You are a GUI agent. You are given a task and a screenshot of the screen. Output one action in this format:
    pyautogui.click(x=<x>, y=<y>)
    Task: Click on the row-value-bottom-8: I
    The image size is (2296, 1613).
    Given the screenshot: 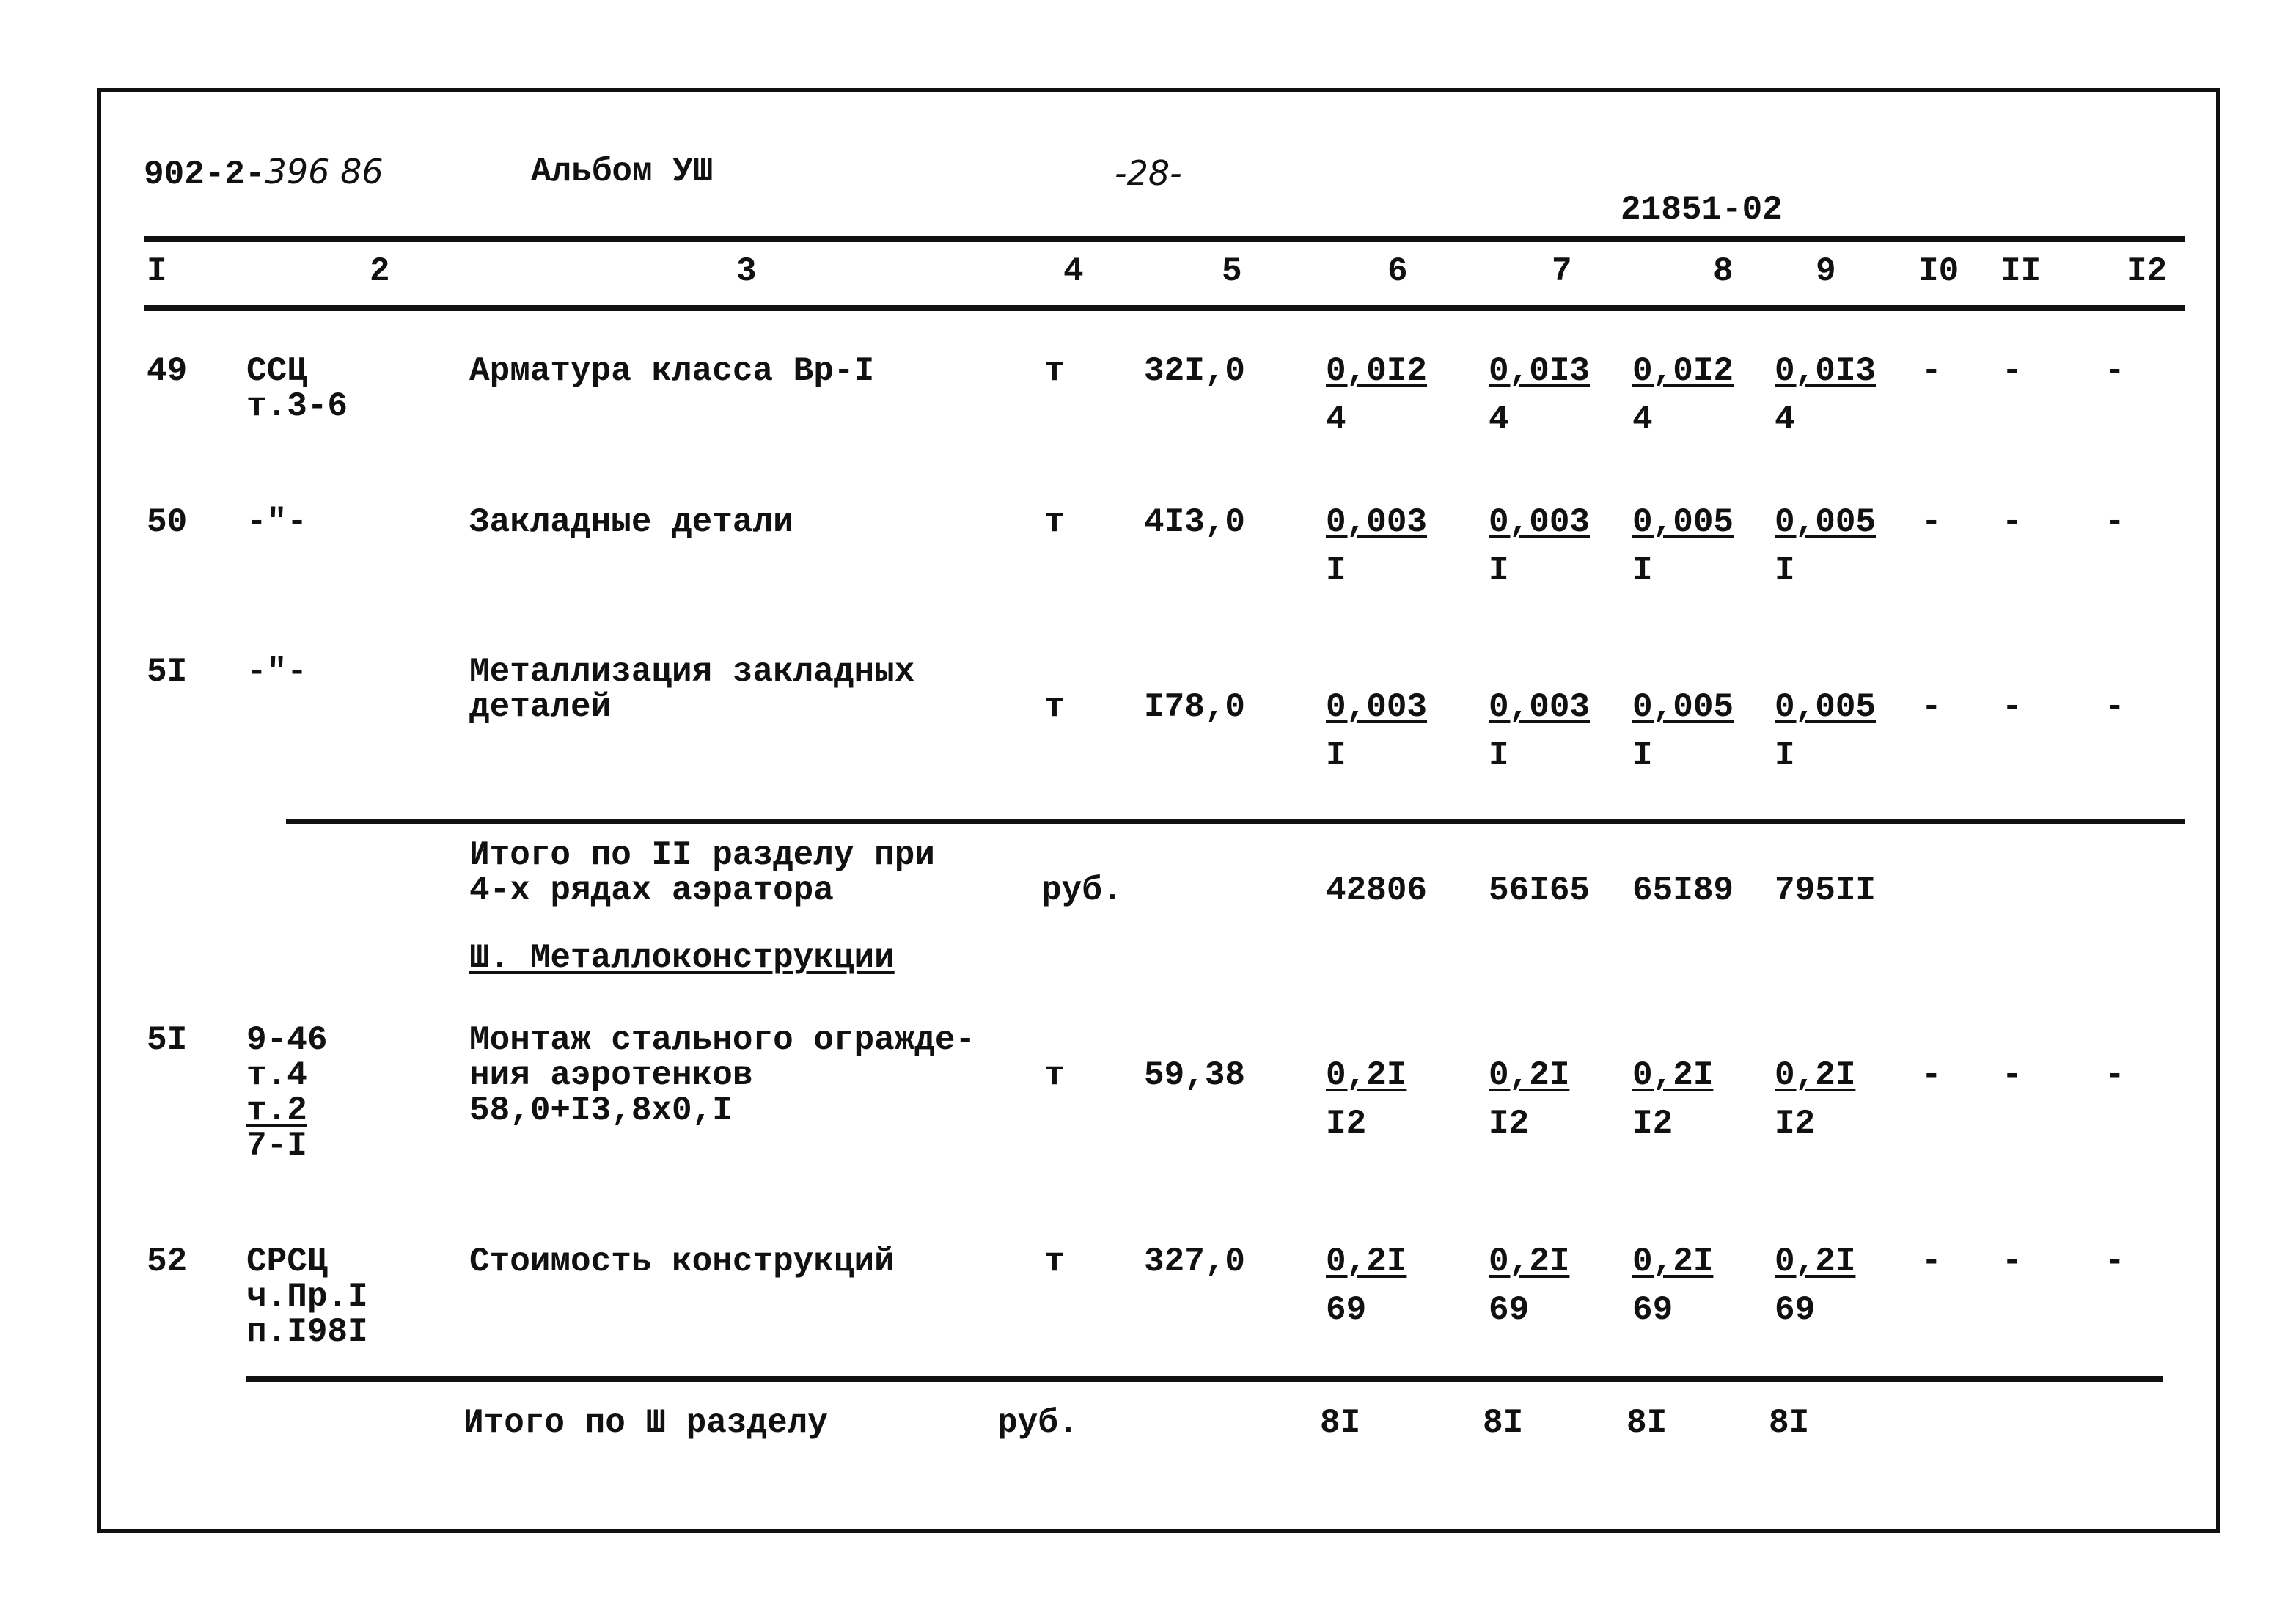 What is the action you would take?
    pyautogui.click(x=1642, y=755)
    